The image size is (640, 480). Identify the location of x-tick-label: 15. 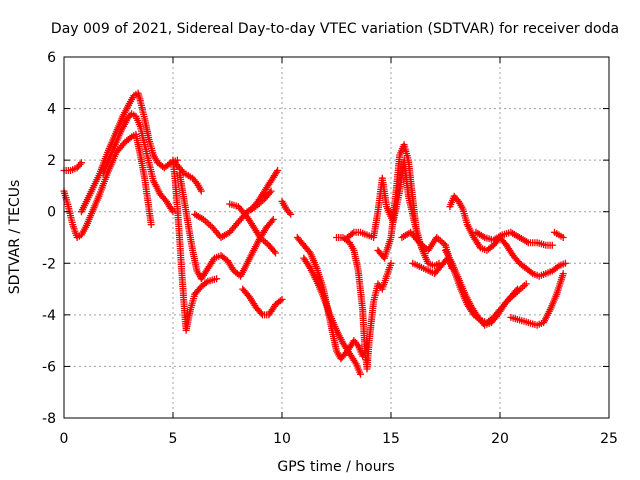
(391, 439).